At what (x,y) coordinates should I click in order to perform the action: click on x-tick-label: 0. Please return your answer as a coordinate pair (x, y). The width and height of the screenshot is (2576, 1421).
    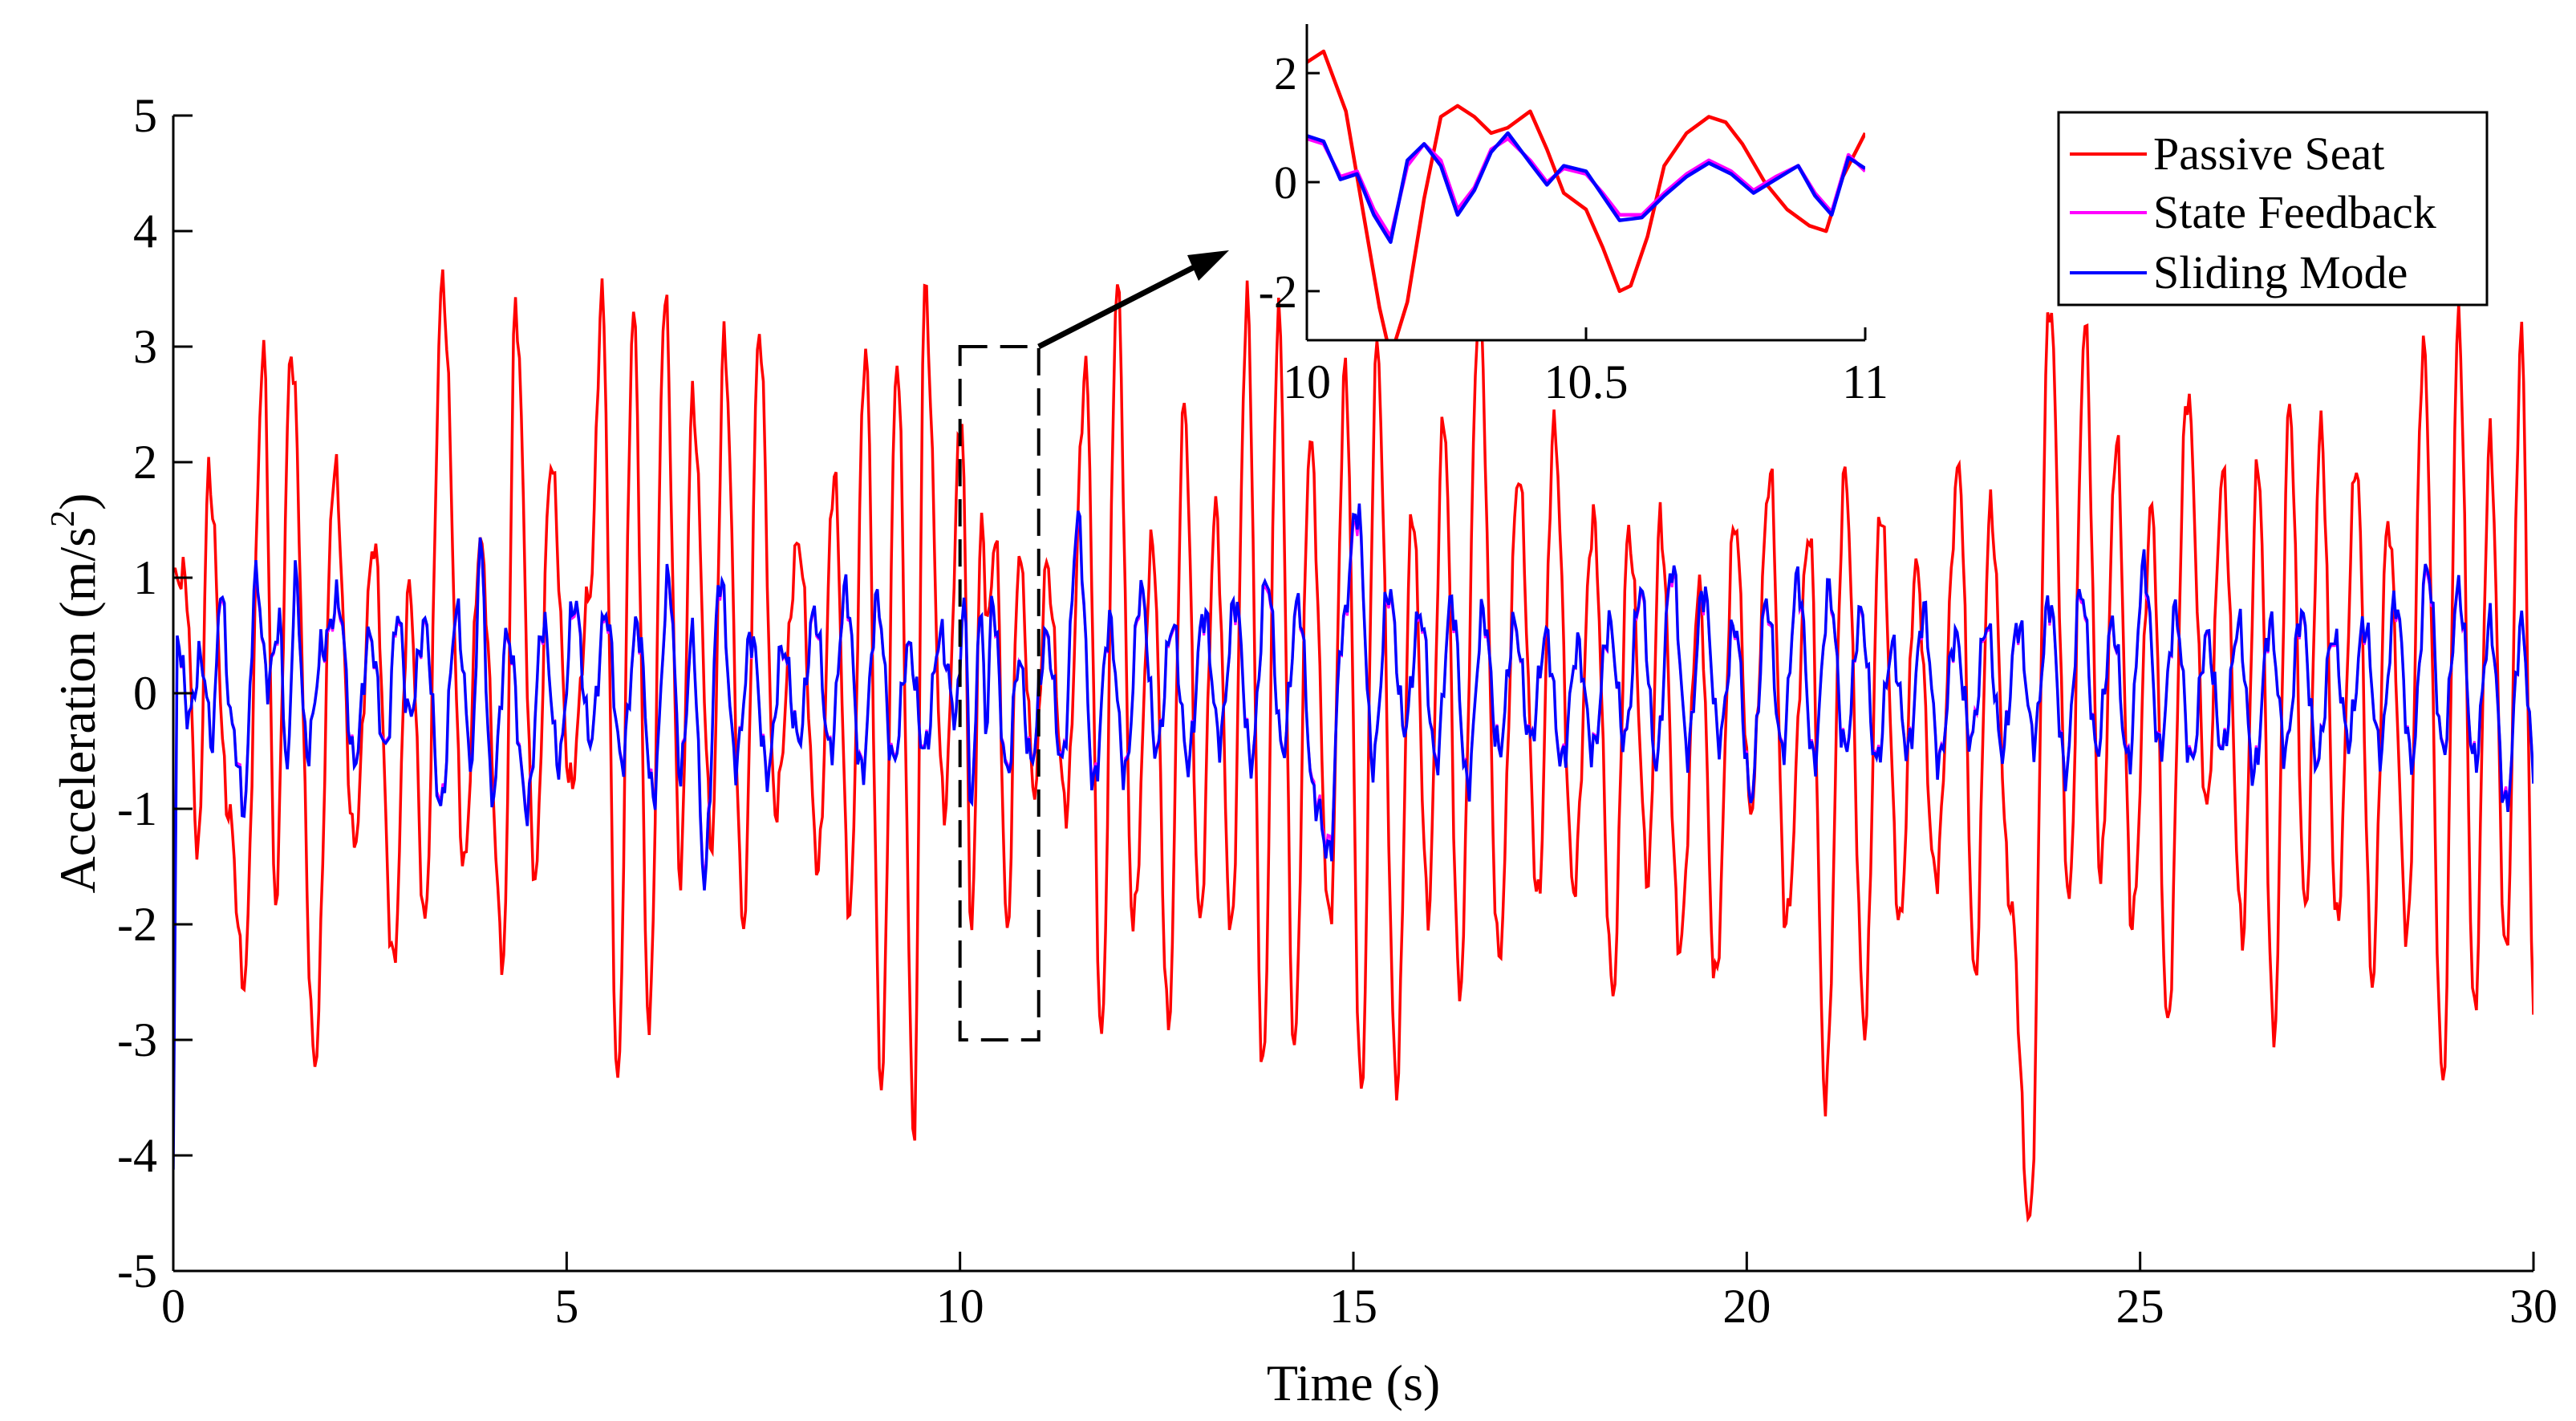
    Looking at the image, I should click on (173, 1306).